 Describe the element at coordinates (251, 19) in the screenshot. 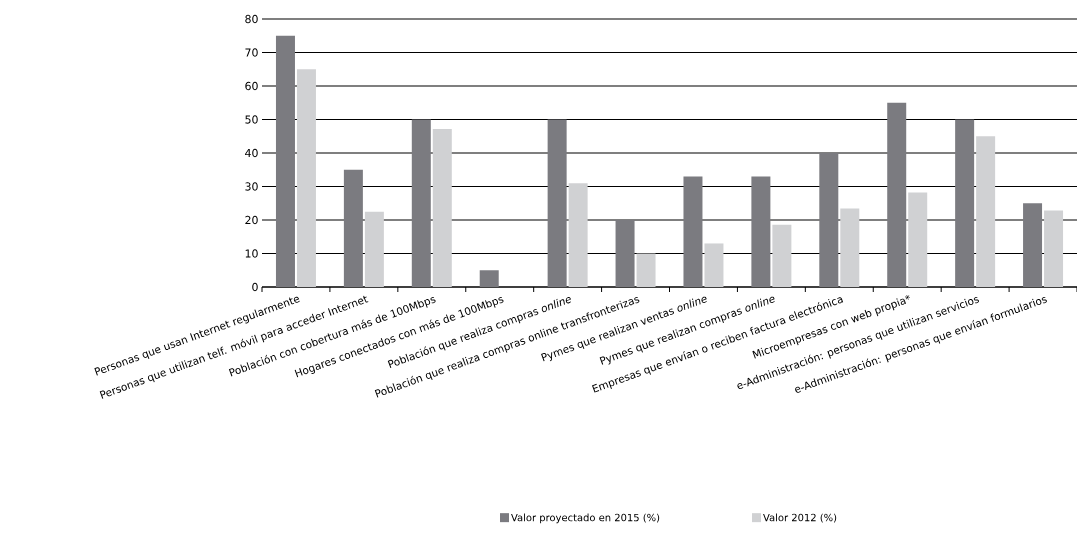

I see `y-tick-label: 80` at that location.